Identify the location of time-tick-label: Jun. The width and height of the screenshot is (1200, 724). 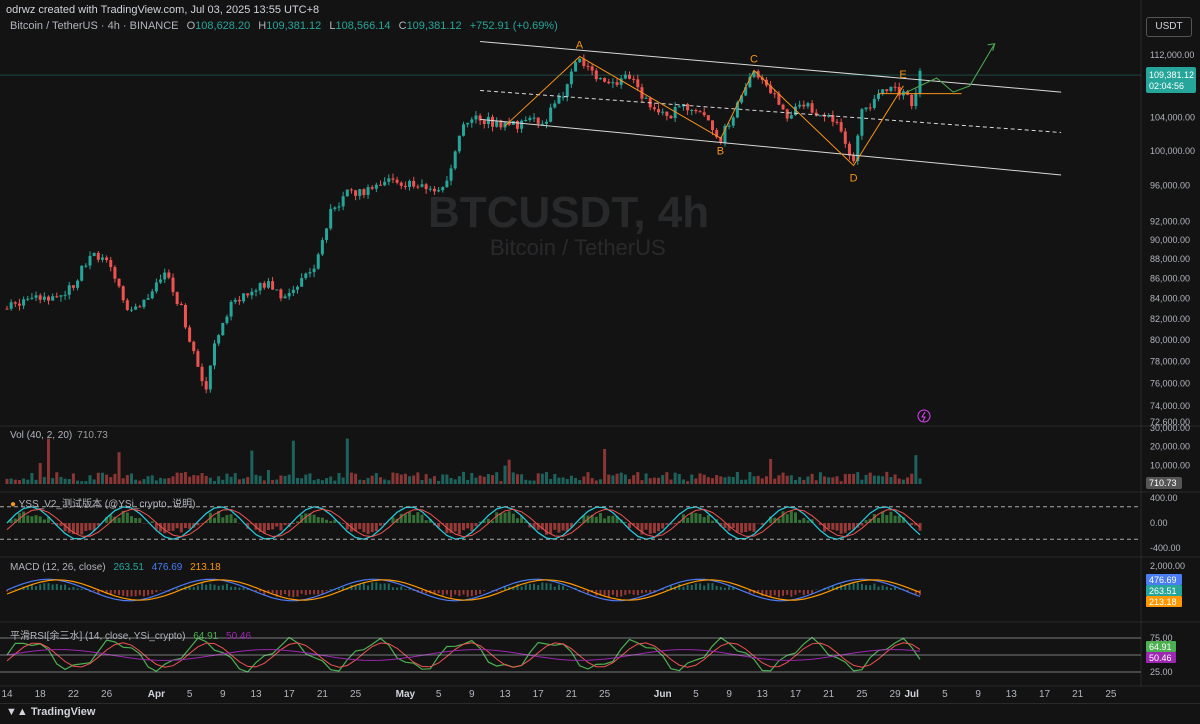
(663, 694).